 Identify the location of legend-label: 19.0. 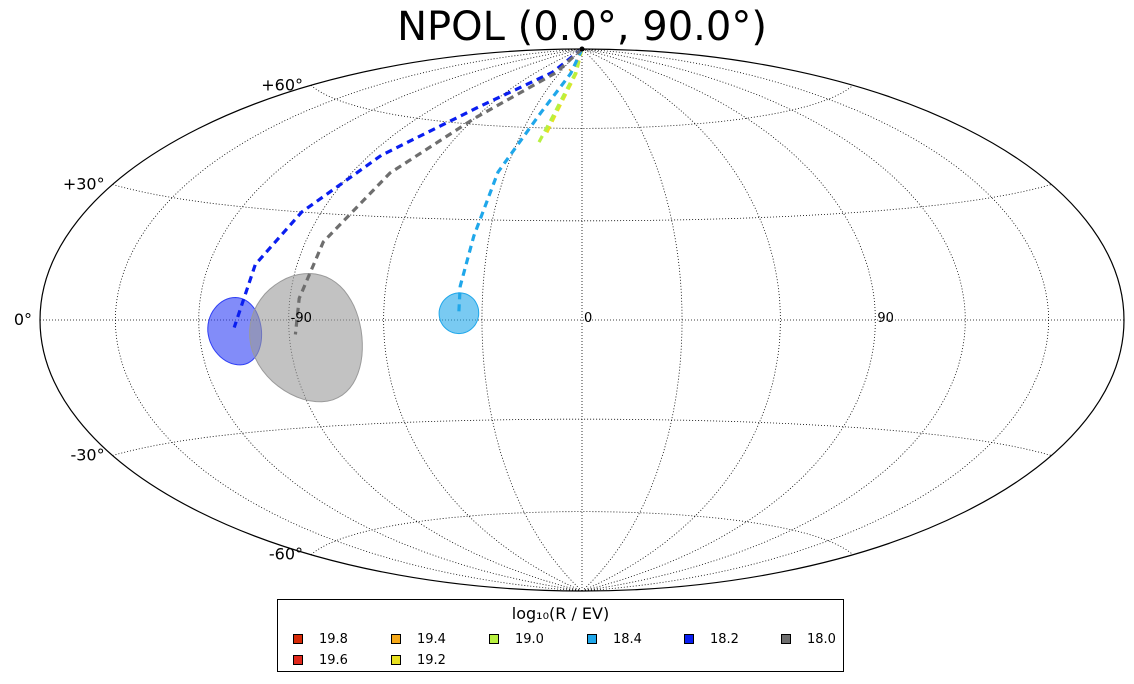
(529, 639).